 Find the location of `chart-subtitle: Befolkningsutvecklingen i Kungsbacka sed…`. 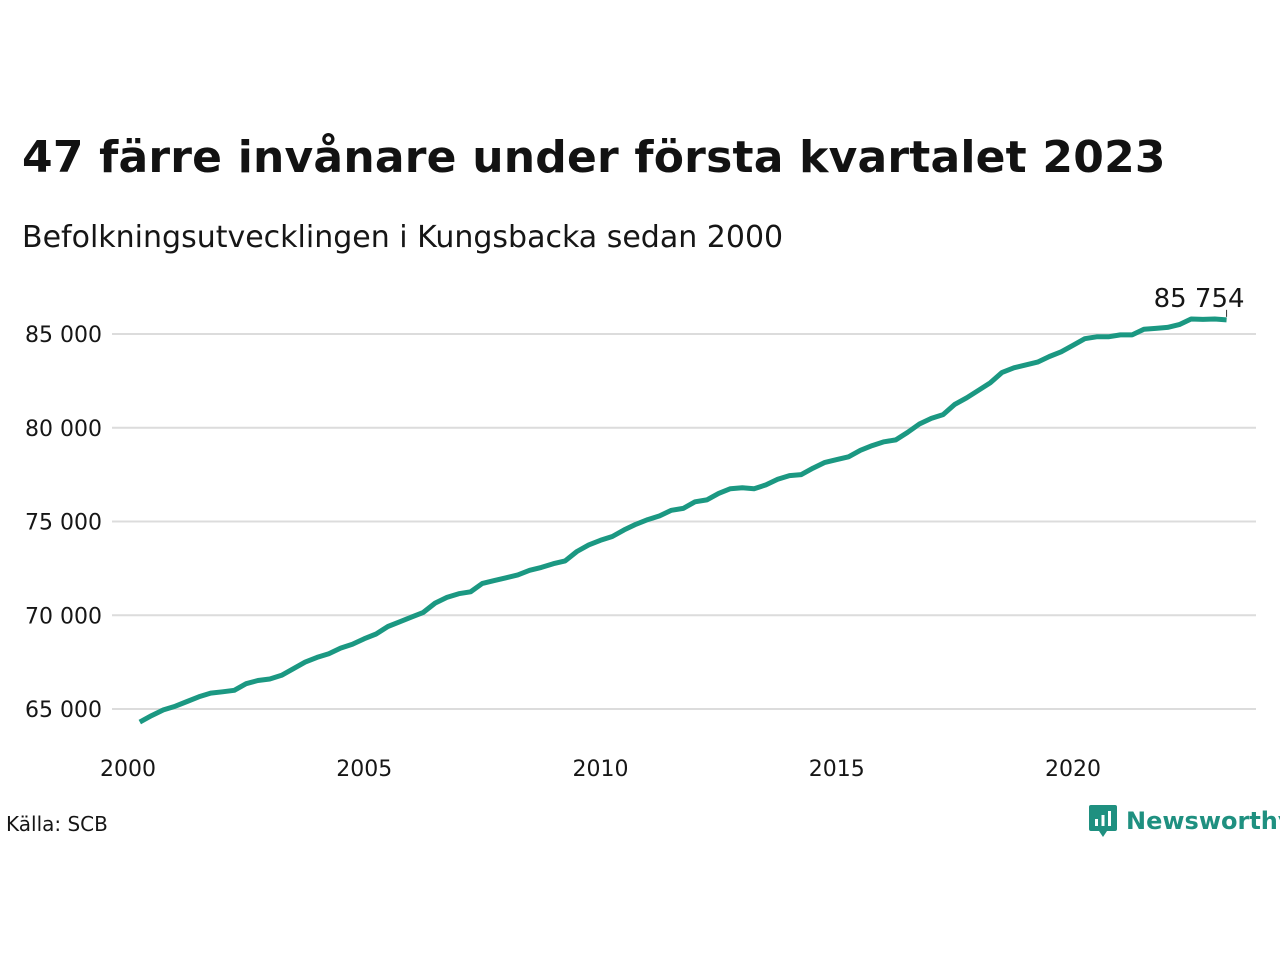

chart-subtitle: Befolkningsutvecklingen i Kungsbacka sed… is located at coordinates (403, 237).